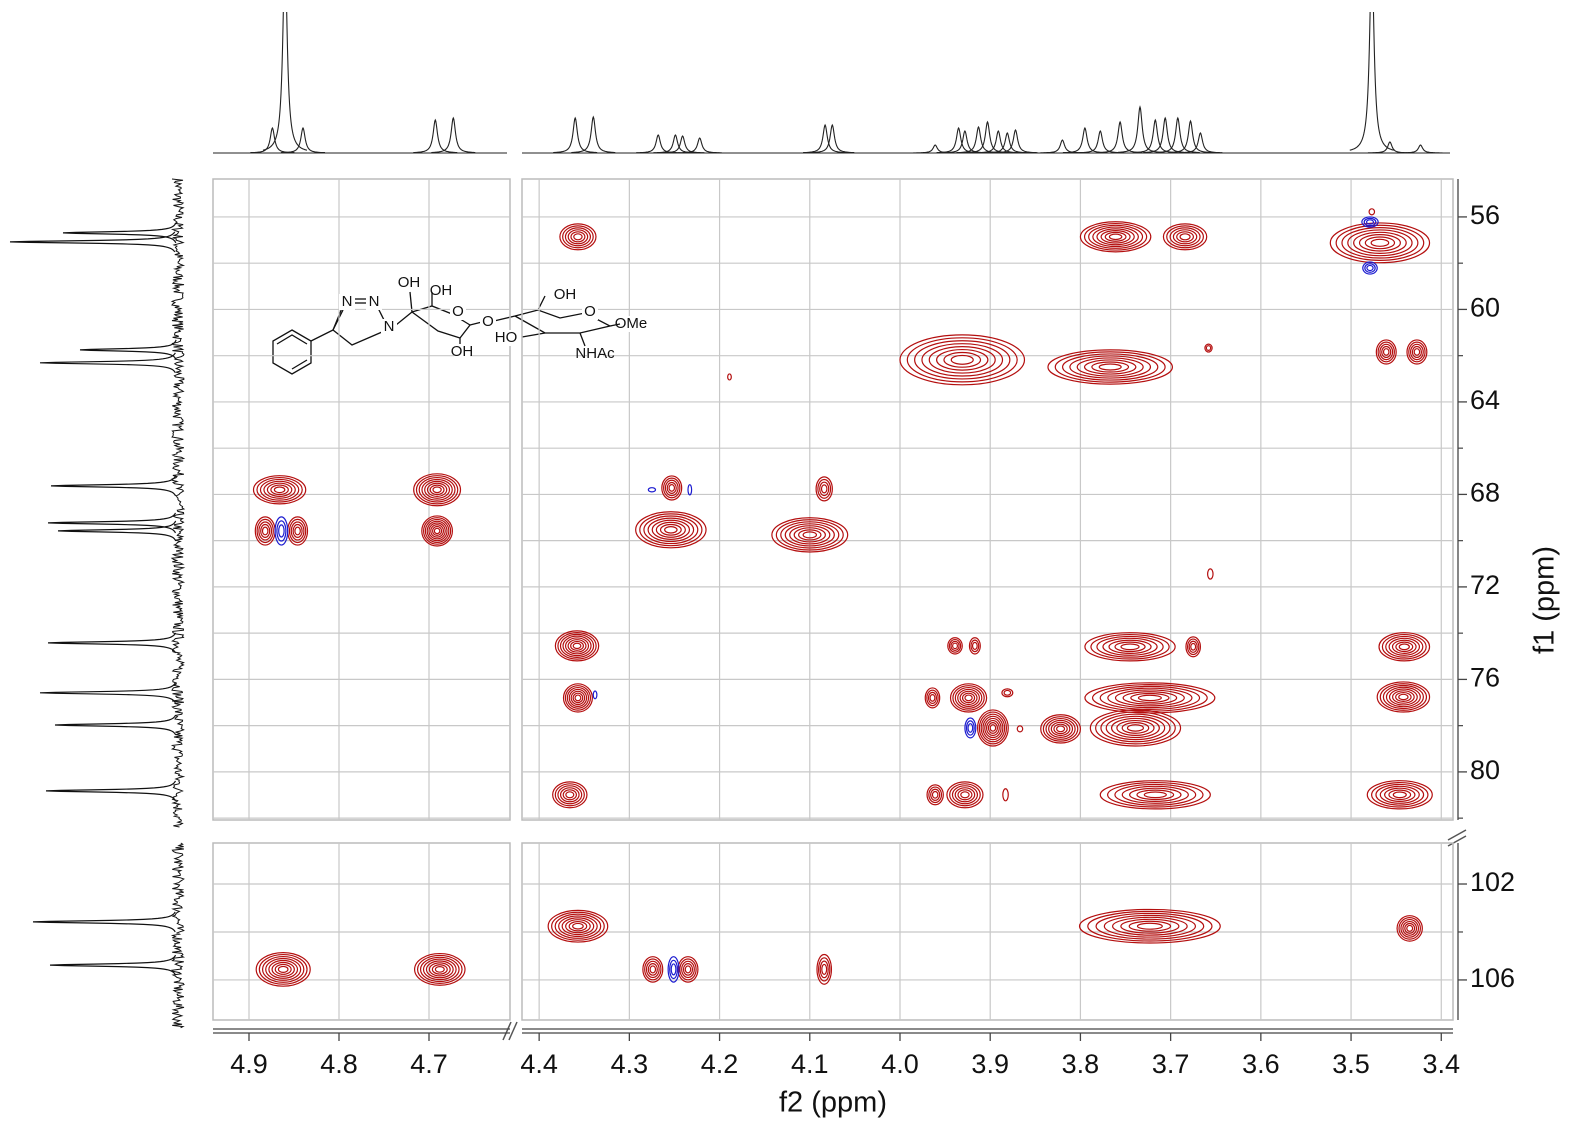  Describe the element at coordinates (429, 1064) in the screenshot. I see `x-tick-label: 4.7` at that location.